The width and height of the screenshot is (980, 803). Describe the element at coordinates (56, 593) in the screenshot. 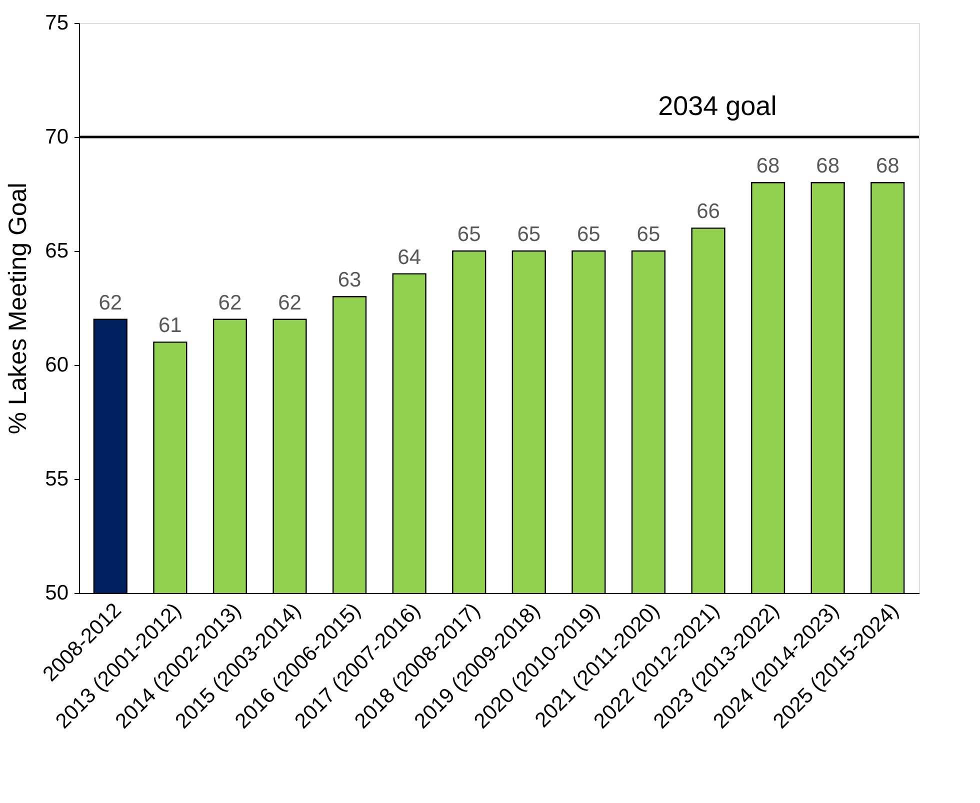

I see `y-tick-label: 50` at that location.